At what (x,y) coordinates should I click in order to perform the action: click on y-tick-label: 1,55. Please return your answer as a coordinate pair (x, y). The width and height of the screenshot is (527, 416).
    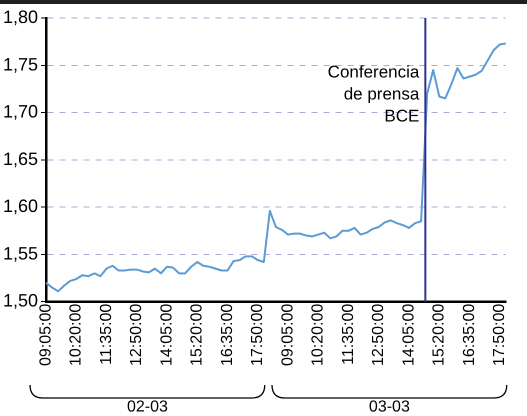
    Looking at the image, I should click on (20, 253).